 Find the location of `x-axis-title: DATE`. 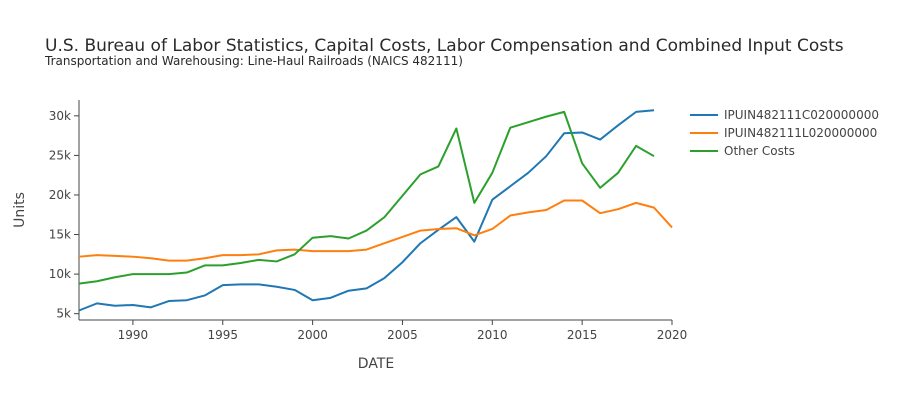

x-axis-title: DATE is located at coordinates (376, 364).